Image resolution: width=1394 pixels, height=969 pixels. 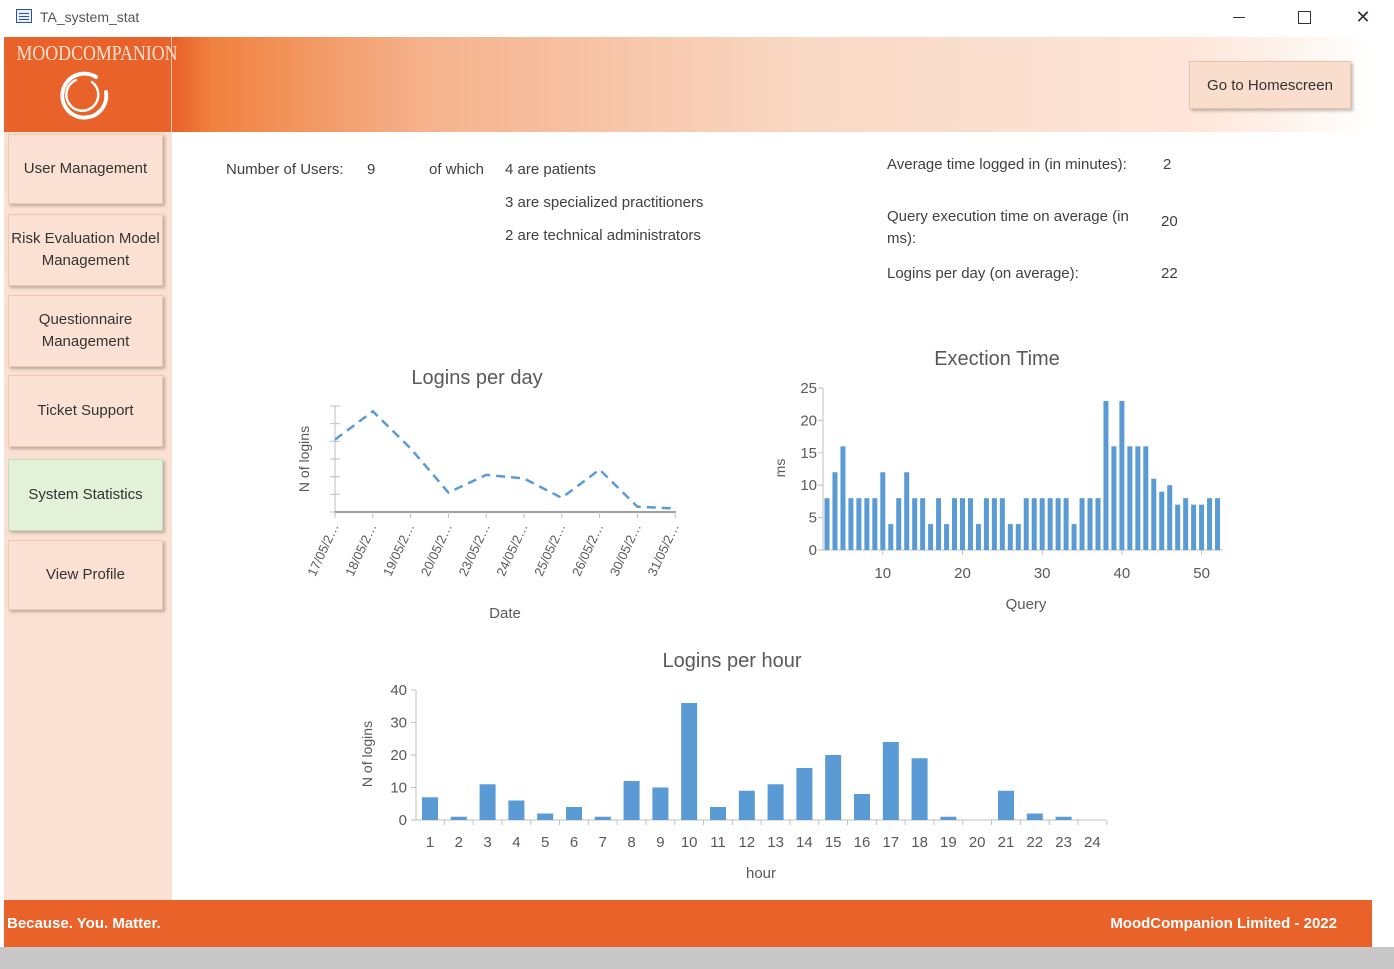 I want to click on header-banner, so click(x=688, y=84).